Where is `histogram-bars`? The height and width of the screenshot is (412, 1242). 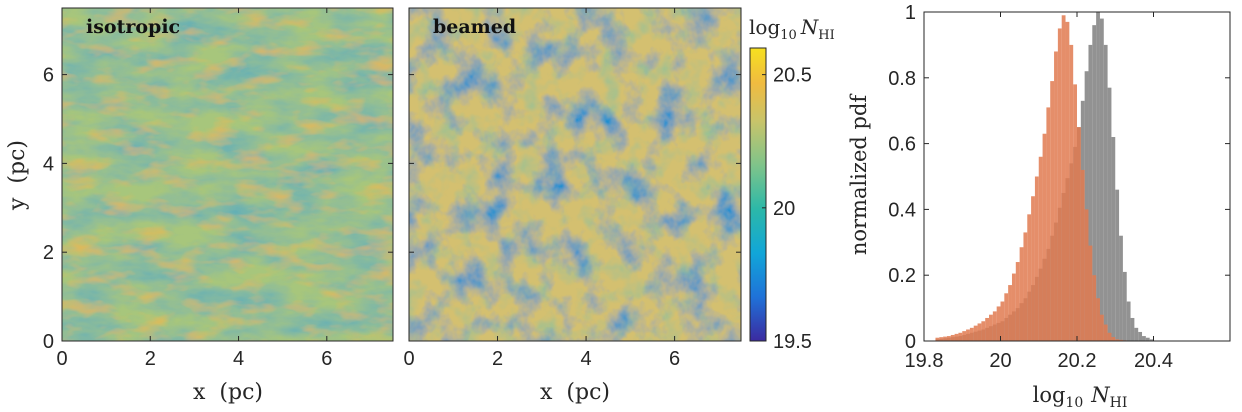
histogram-bars is located at coordinates (1044, 177).